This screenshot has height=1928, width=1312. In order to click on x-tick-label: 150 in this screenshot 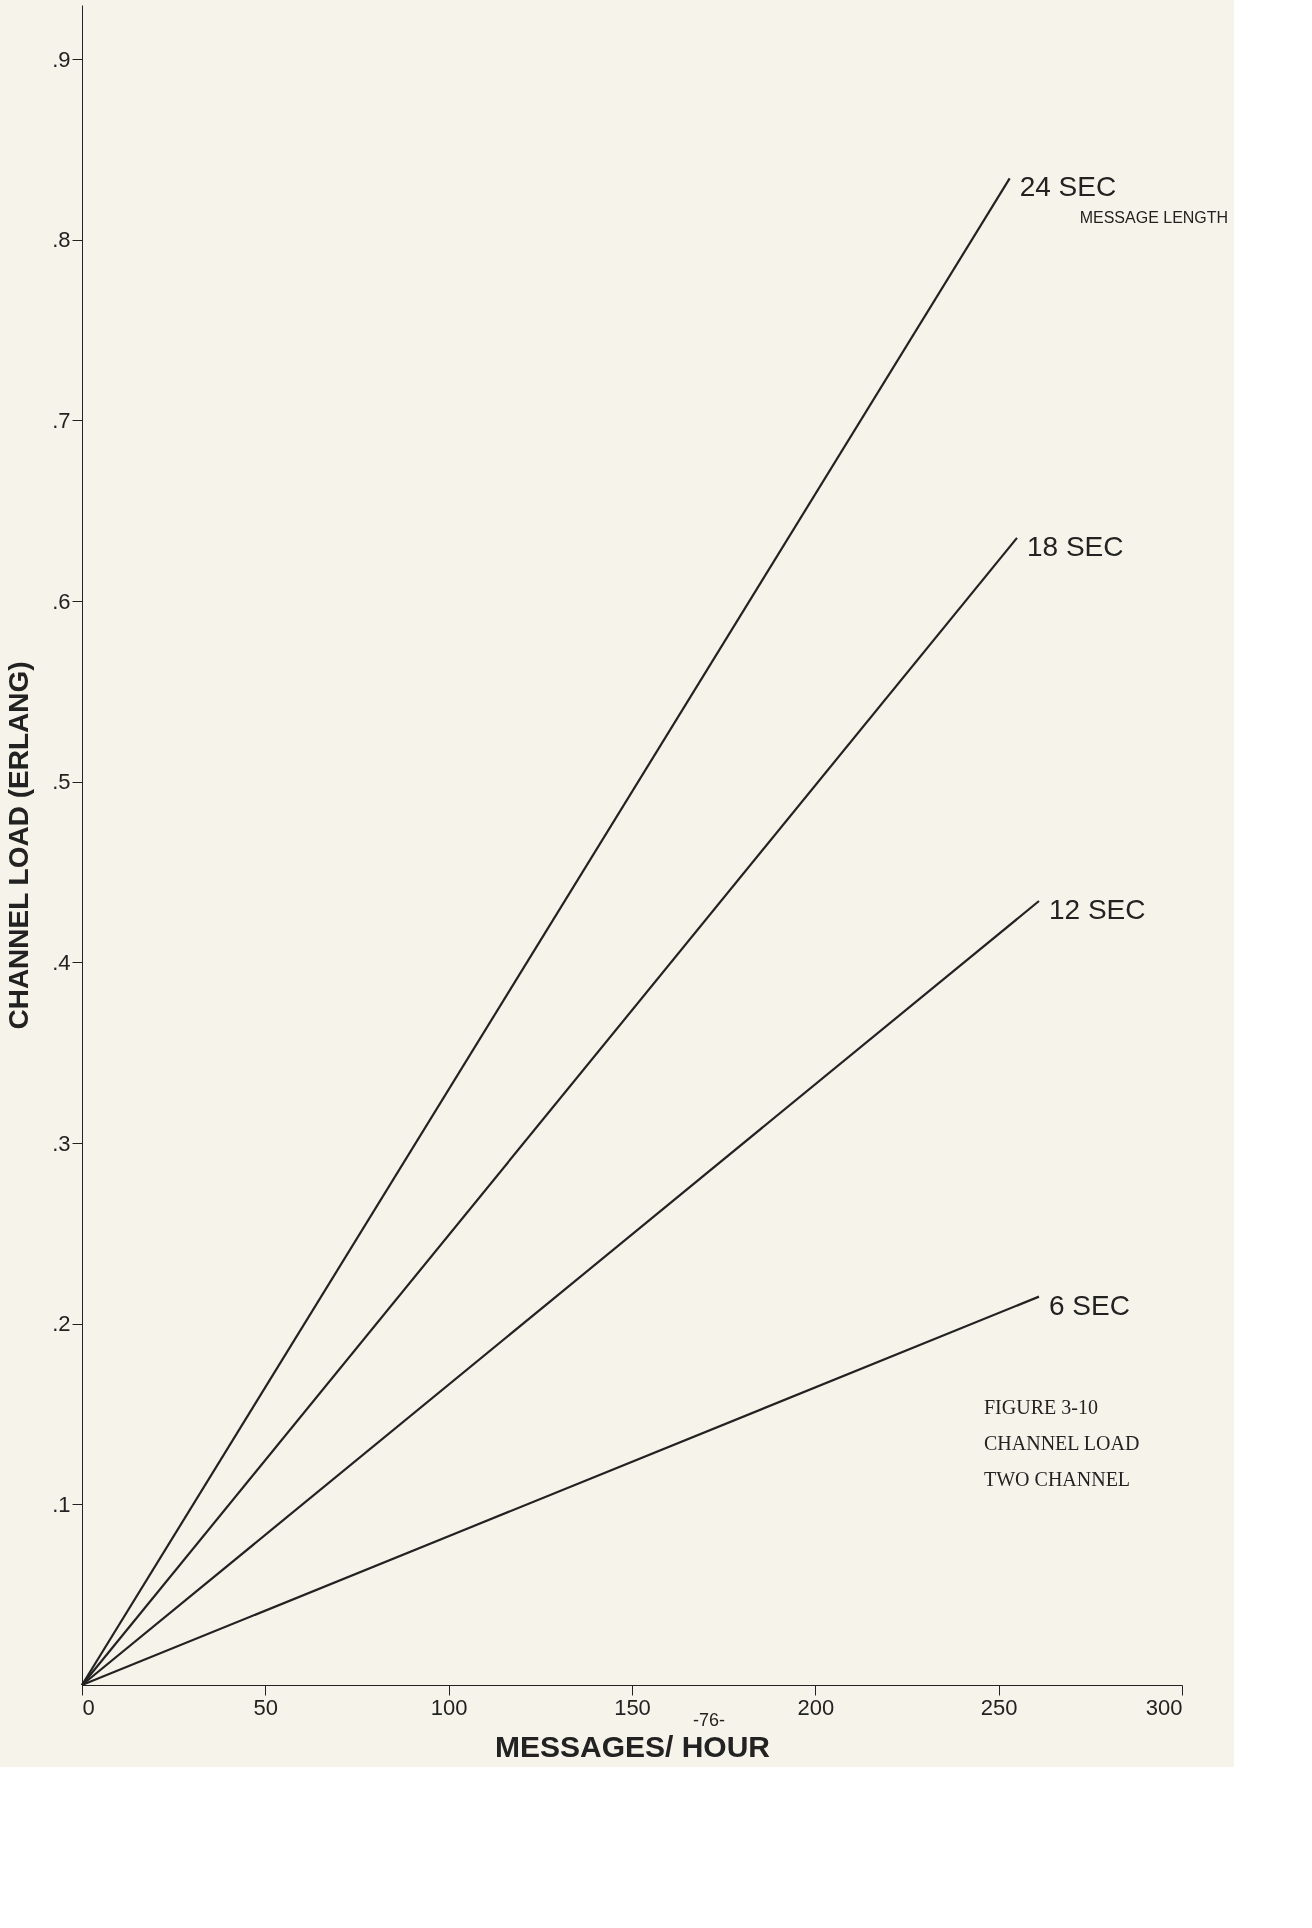, I will do `click(632, 1707)`.